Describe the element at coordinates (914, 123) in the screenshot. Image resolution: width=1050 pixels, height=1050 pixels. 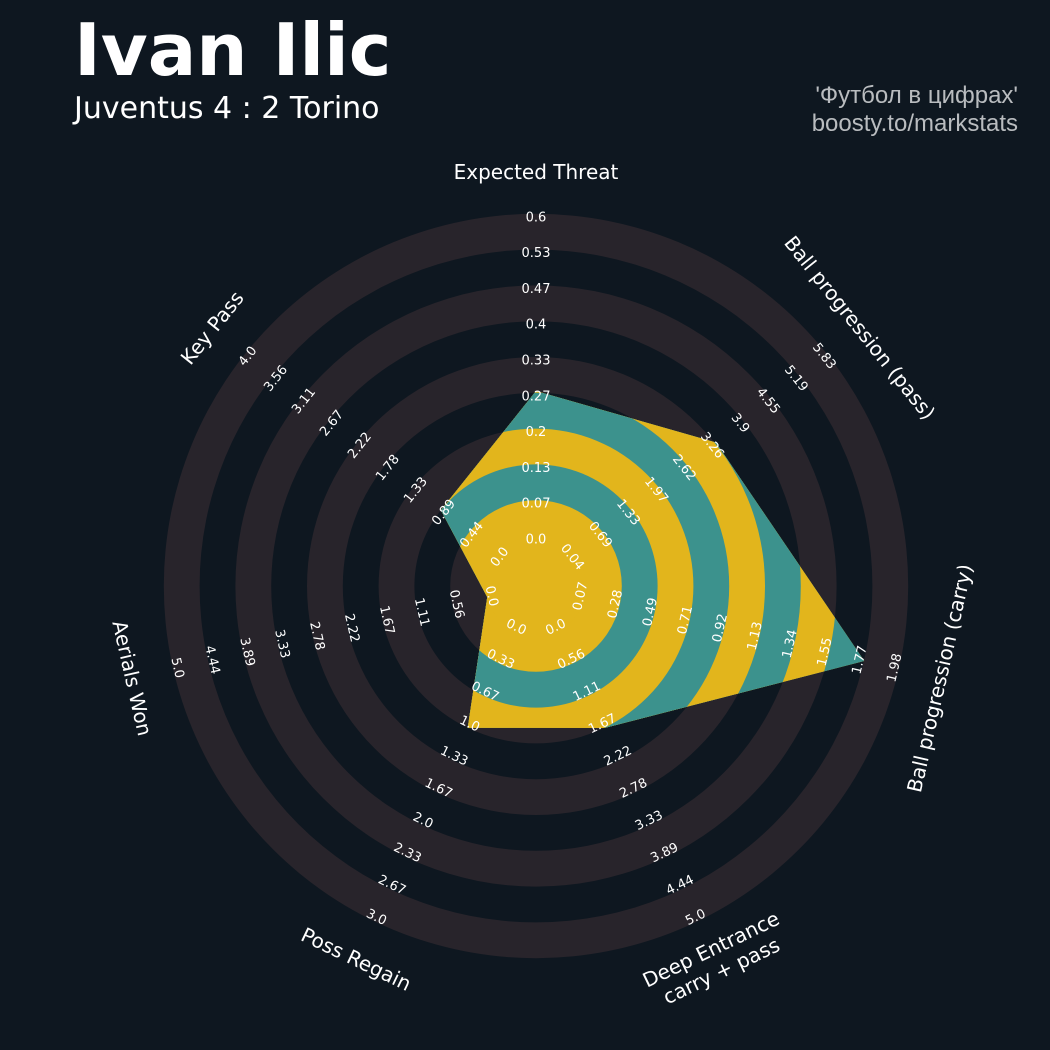
I see `credit-url: boosty.to/markstats` at that location.